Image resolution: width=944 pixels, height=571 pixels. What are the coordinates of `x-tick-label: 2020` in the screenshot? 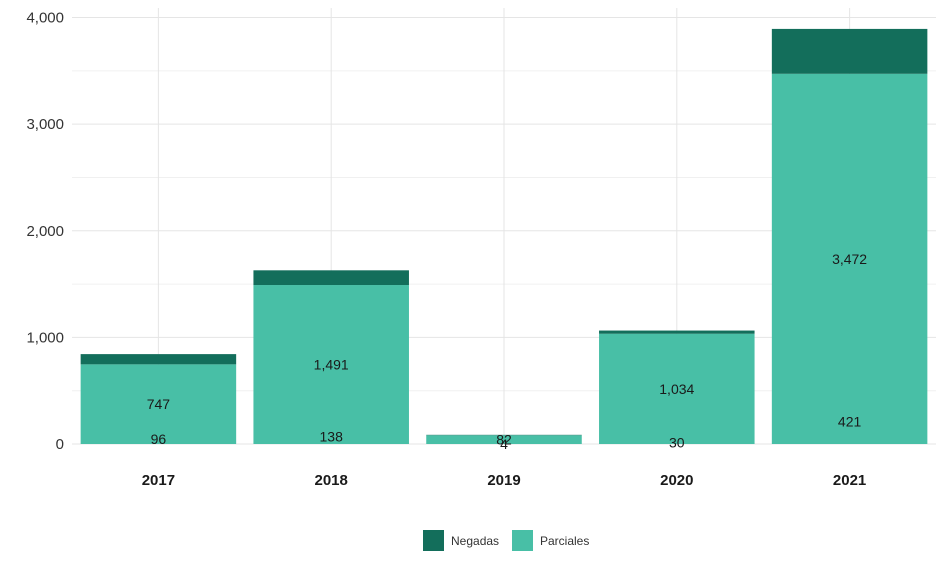 It's located at (676, 480).